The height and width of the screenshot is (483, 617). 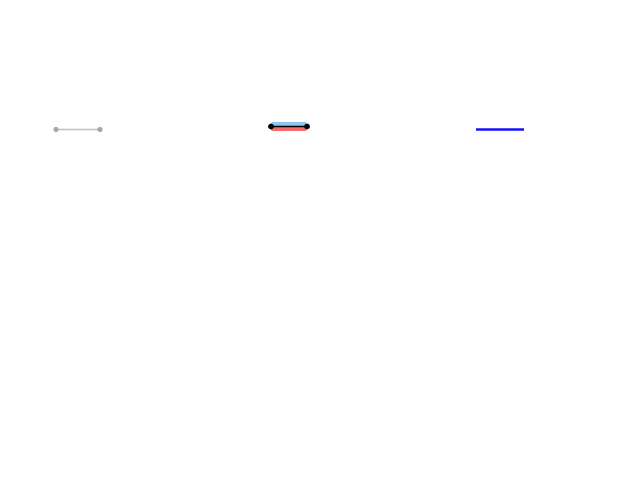 I want to click on ensemble-average-marker-icon, so click(x=289, y=129).